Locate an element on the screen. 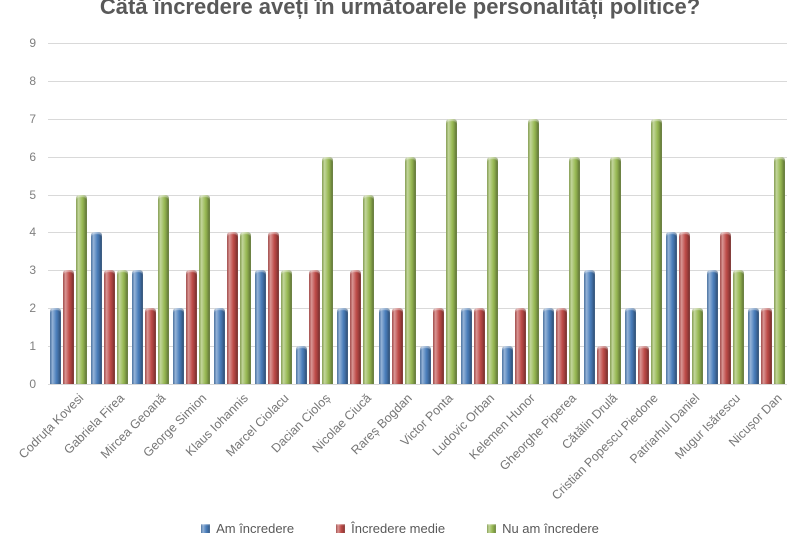 This screenshot has height=536, width=800. bar-am-încredere-6 is located at coordinates (261, 327).